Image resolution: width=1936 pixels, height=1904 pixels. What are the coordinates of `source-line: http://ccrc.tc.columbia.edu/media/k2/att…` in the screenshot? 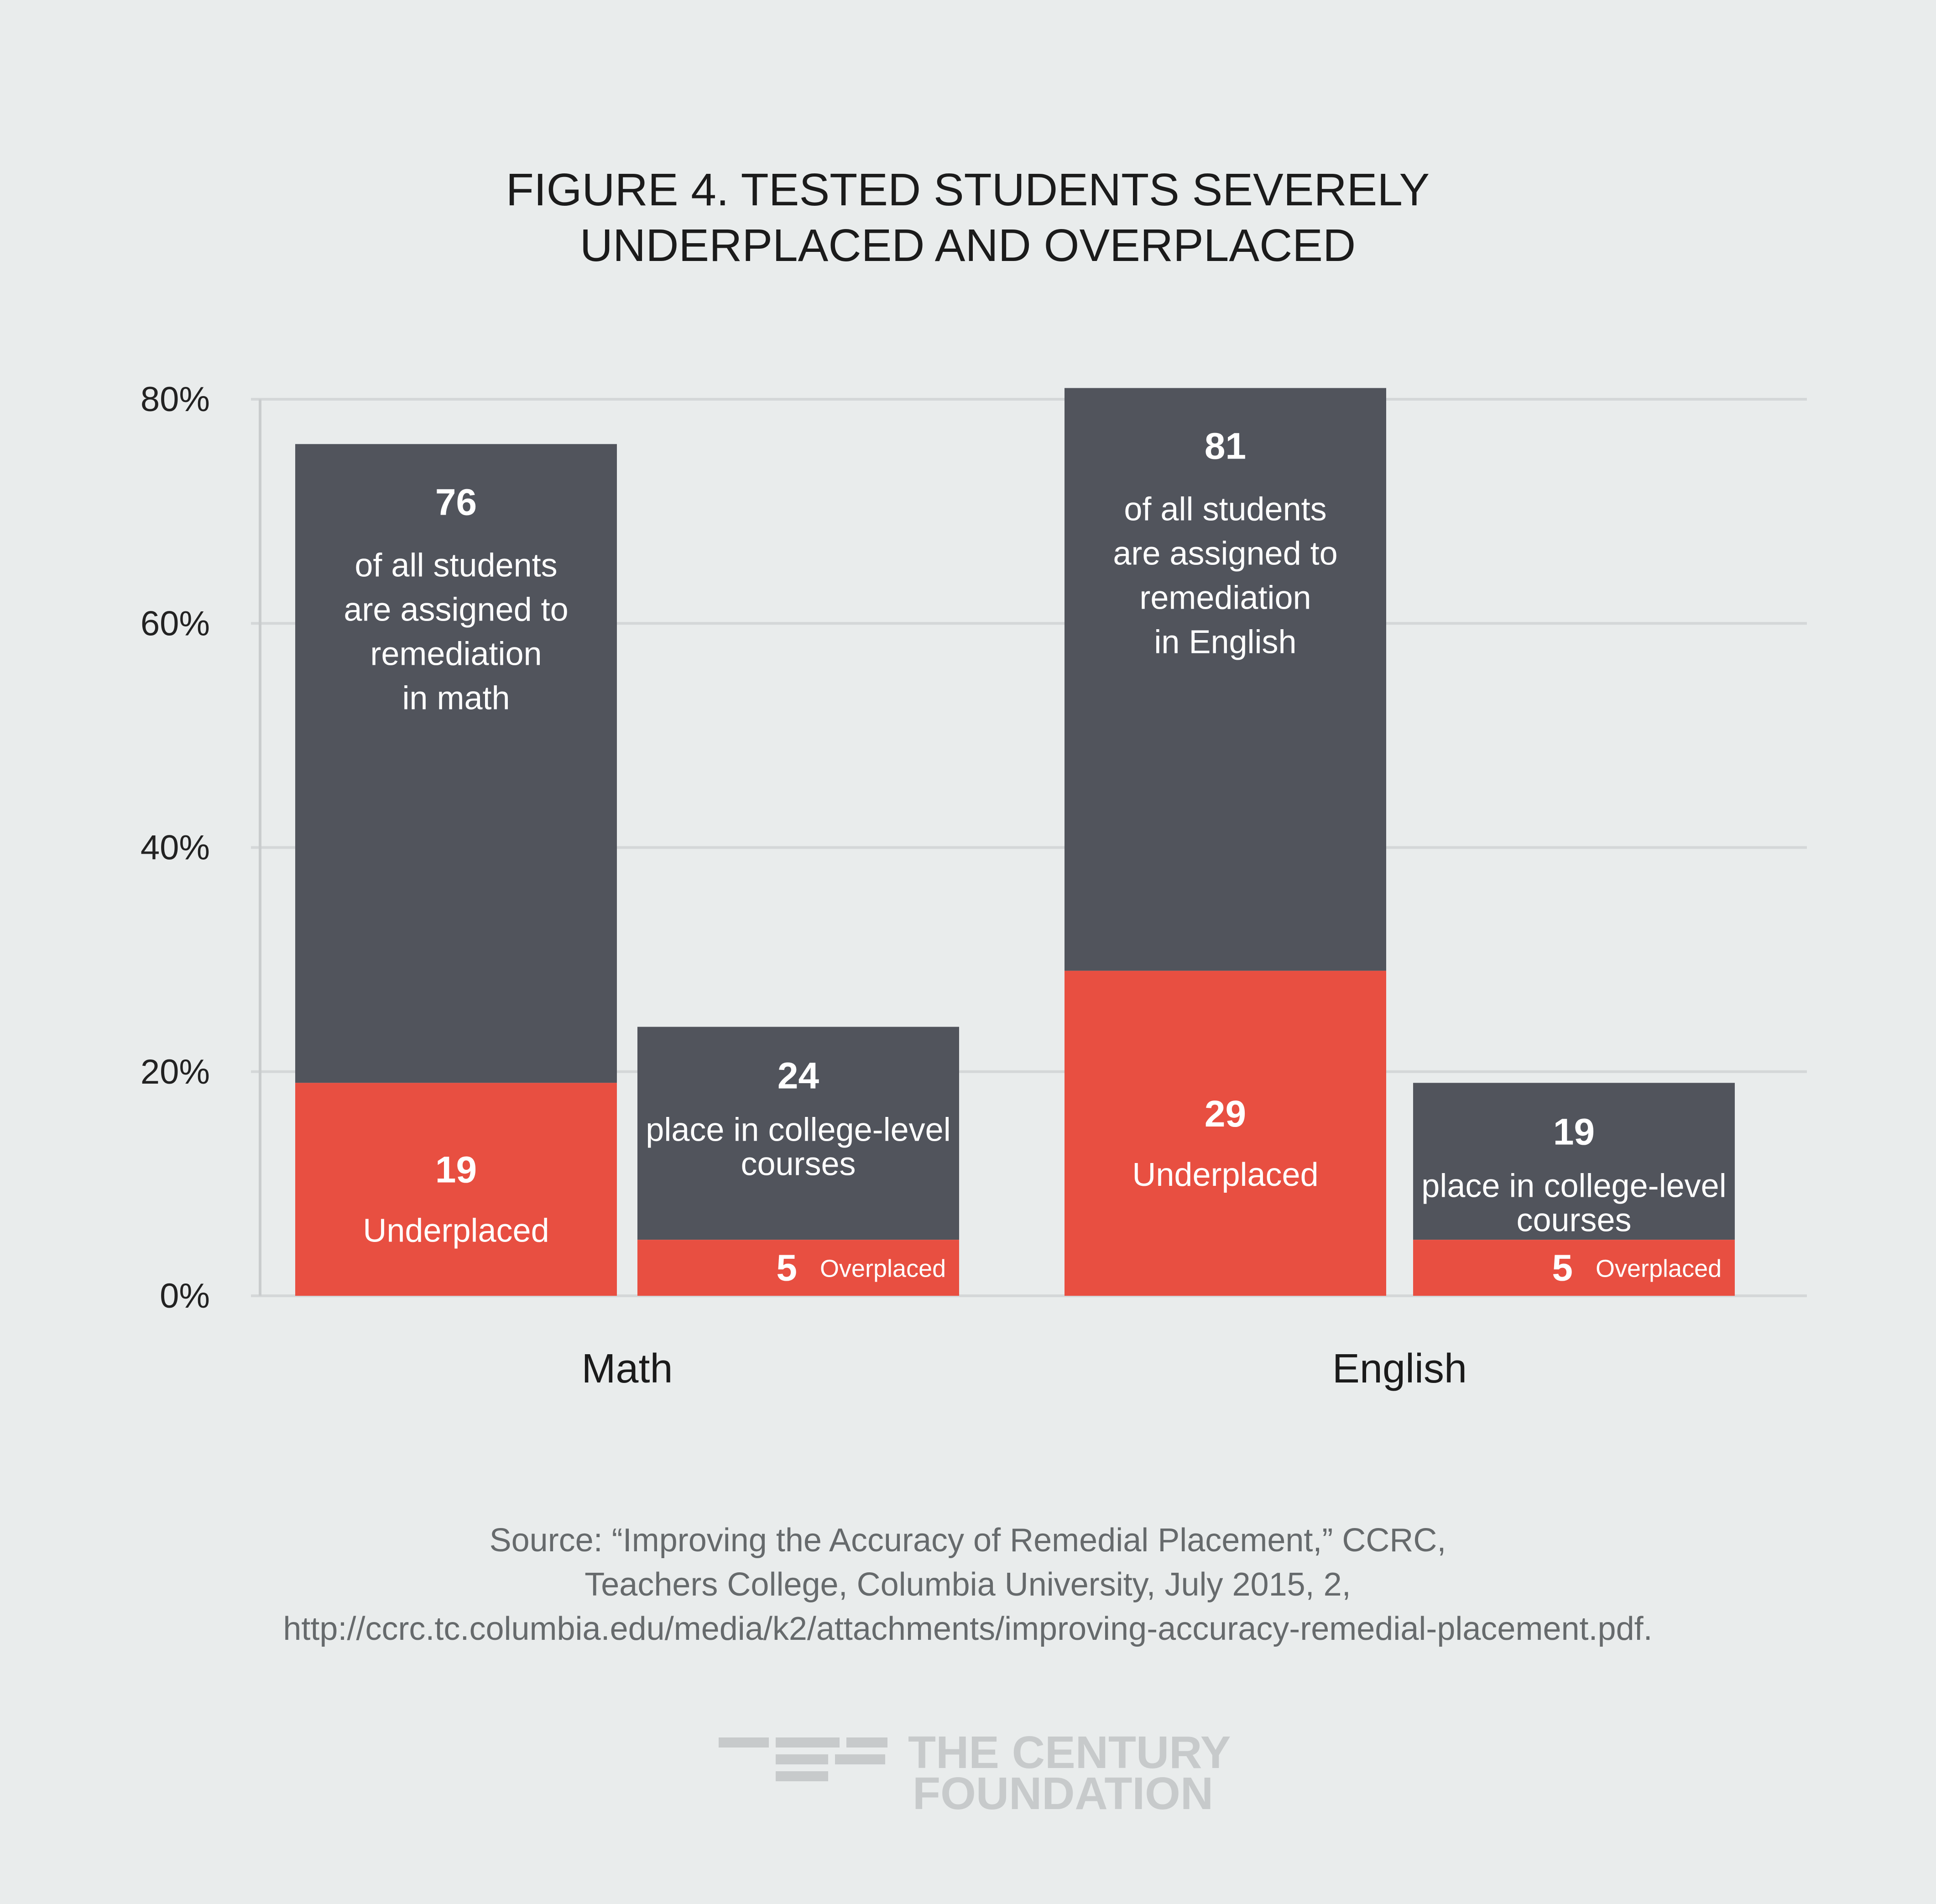 It's located at (967, 1629).